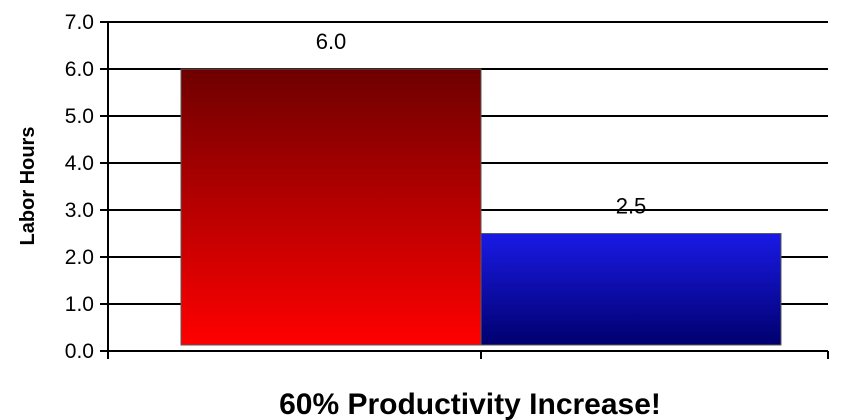 Image resolution: width=845 pixels, height=420 pixels. What do you see at coordinates (79, 304) in the screenshot?
I see `y-tick-label: 1.0` at bounding box center [79, 304].